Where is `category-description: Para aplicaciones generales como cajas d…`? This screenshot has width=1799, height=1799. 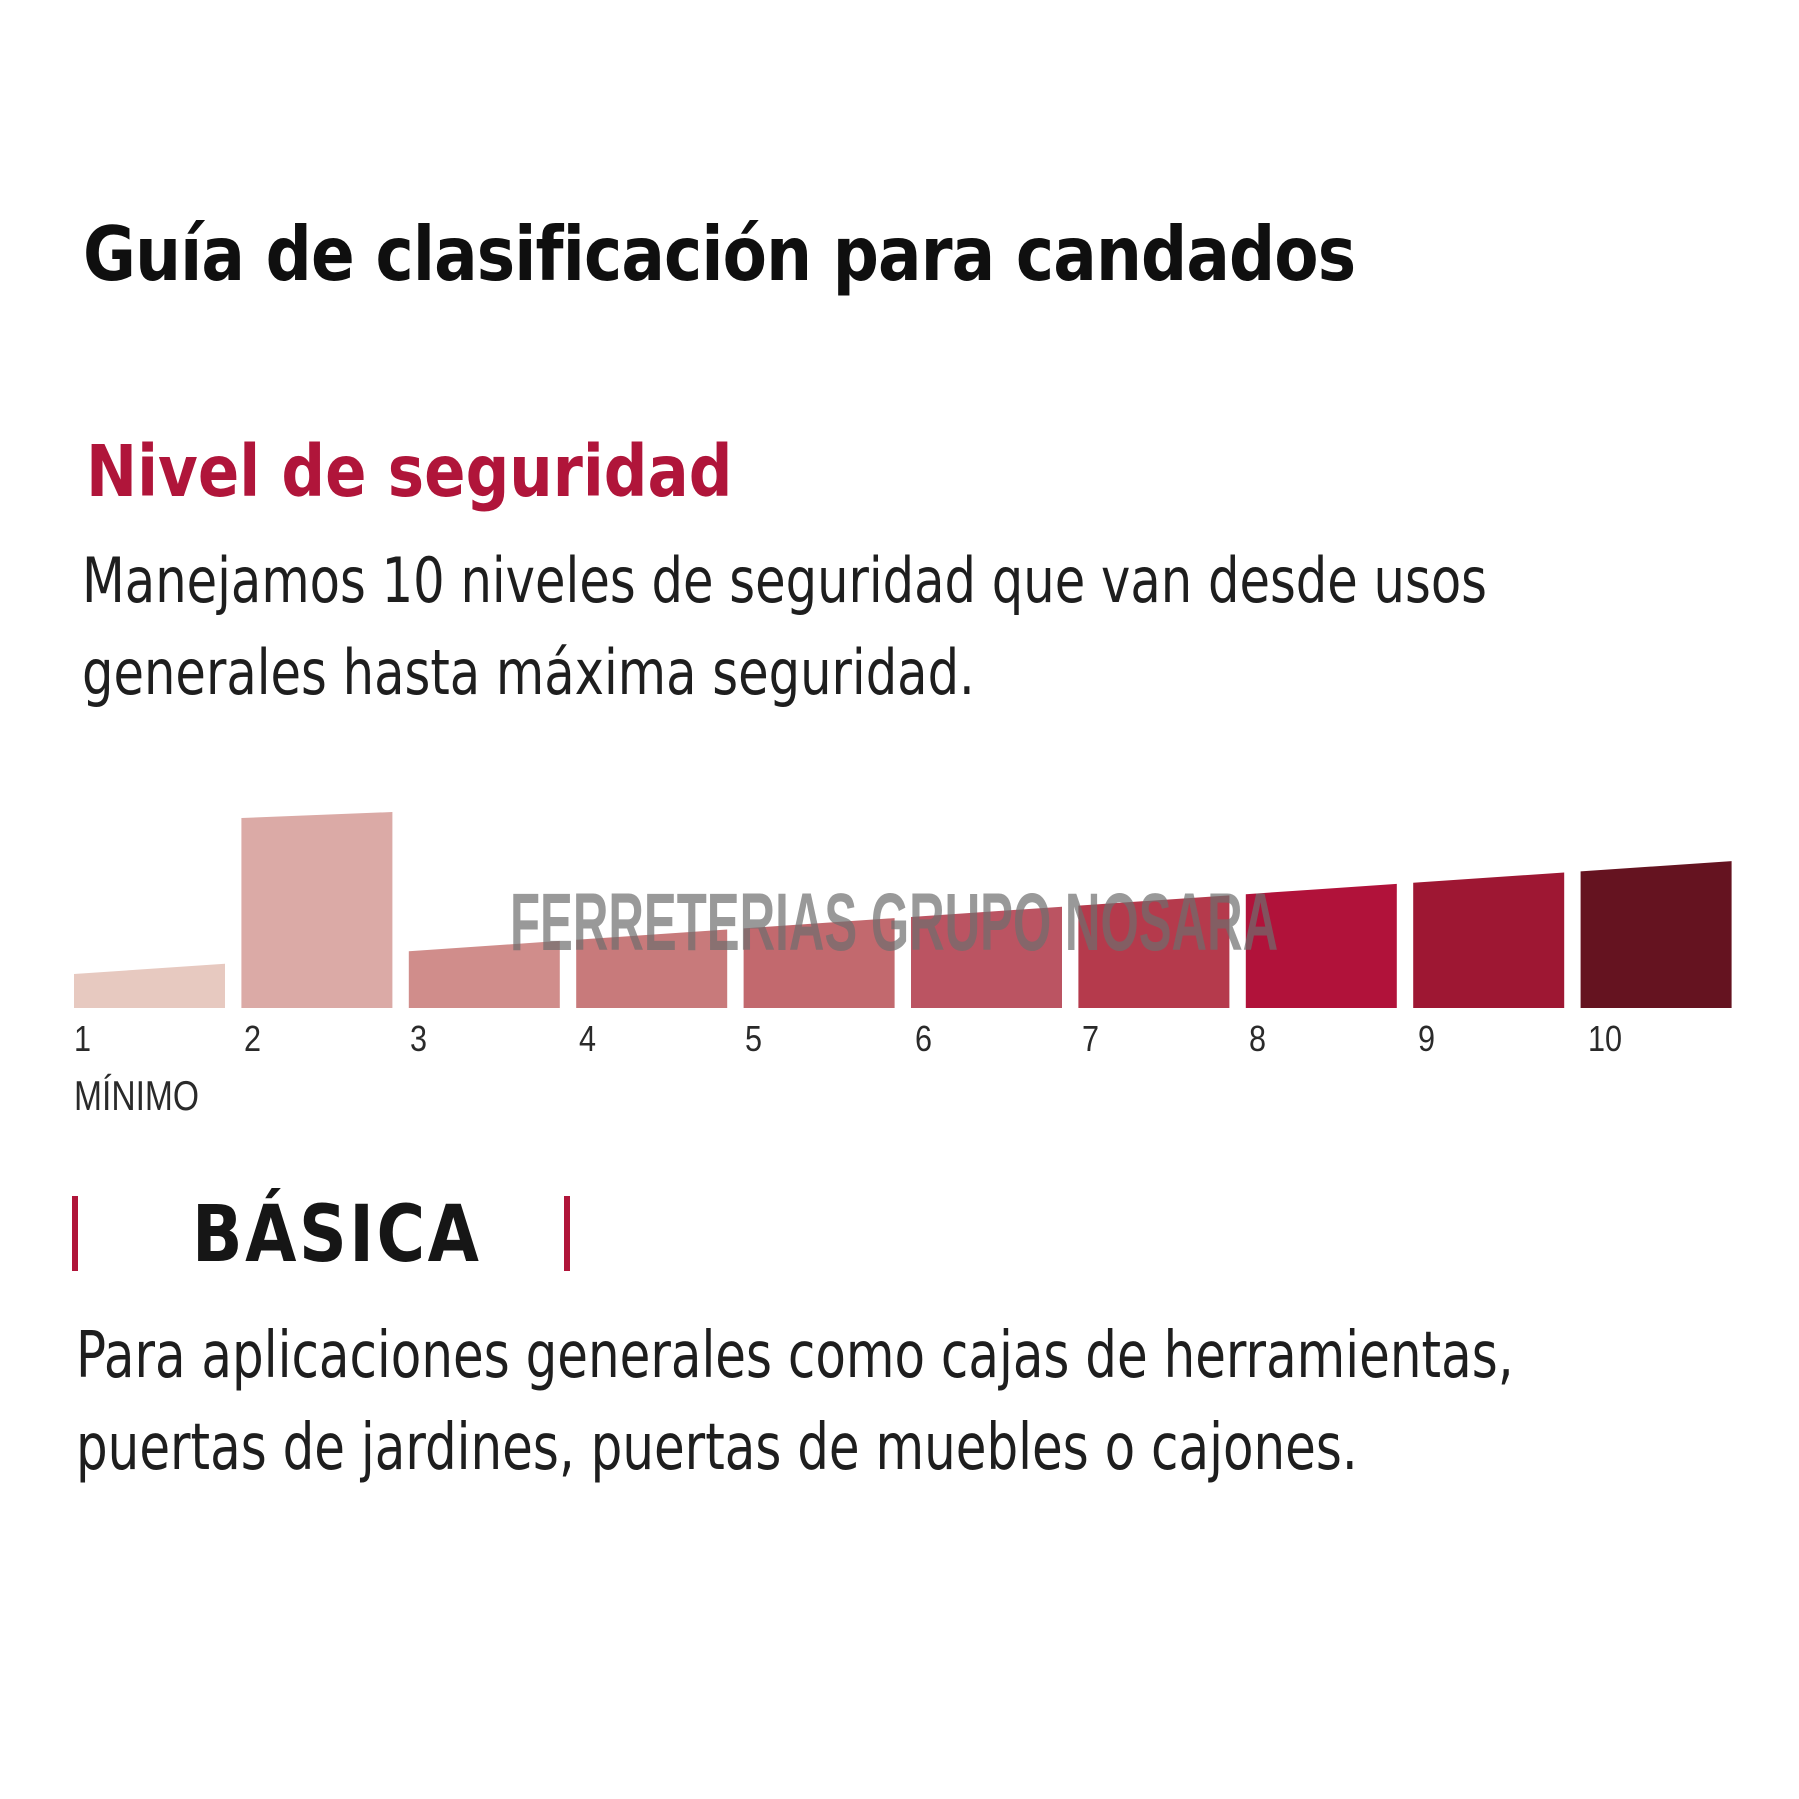 category-description: Para aplicaciones generales como cajas d… is located at coordinates (795, 1402).